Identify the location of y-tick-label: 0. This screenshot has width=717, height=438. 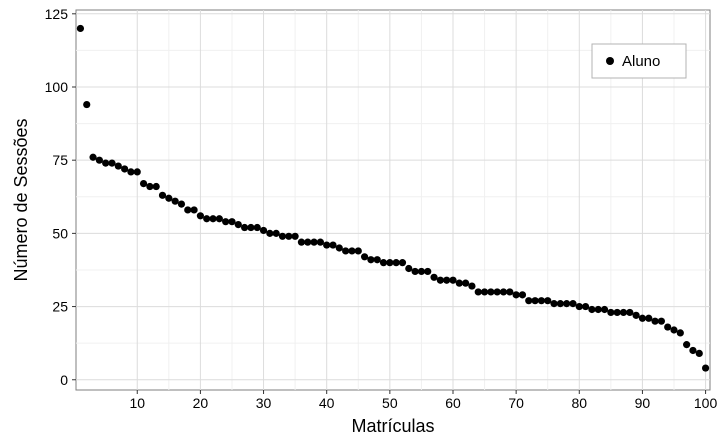
(64, 380).